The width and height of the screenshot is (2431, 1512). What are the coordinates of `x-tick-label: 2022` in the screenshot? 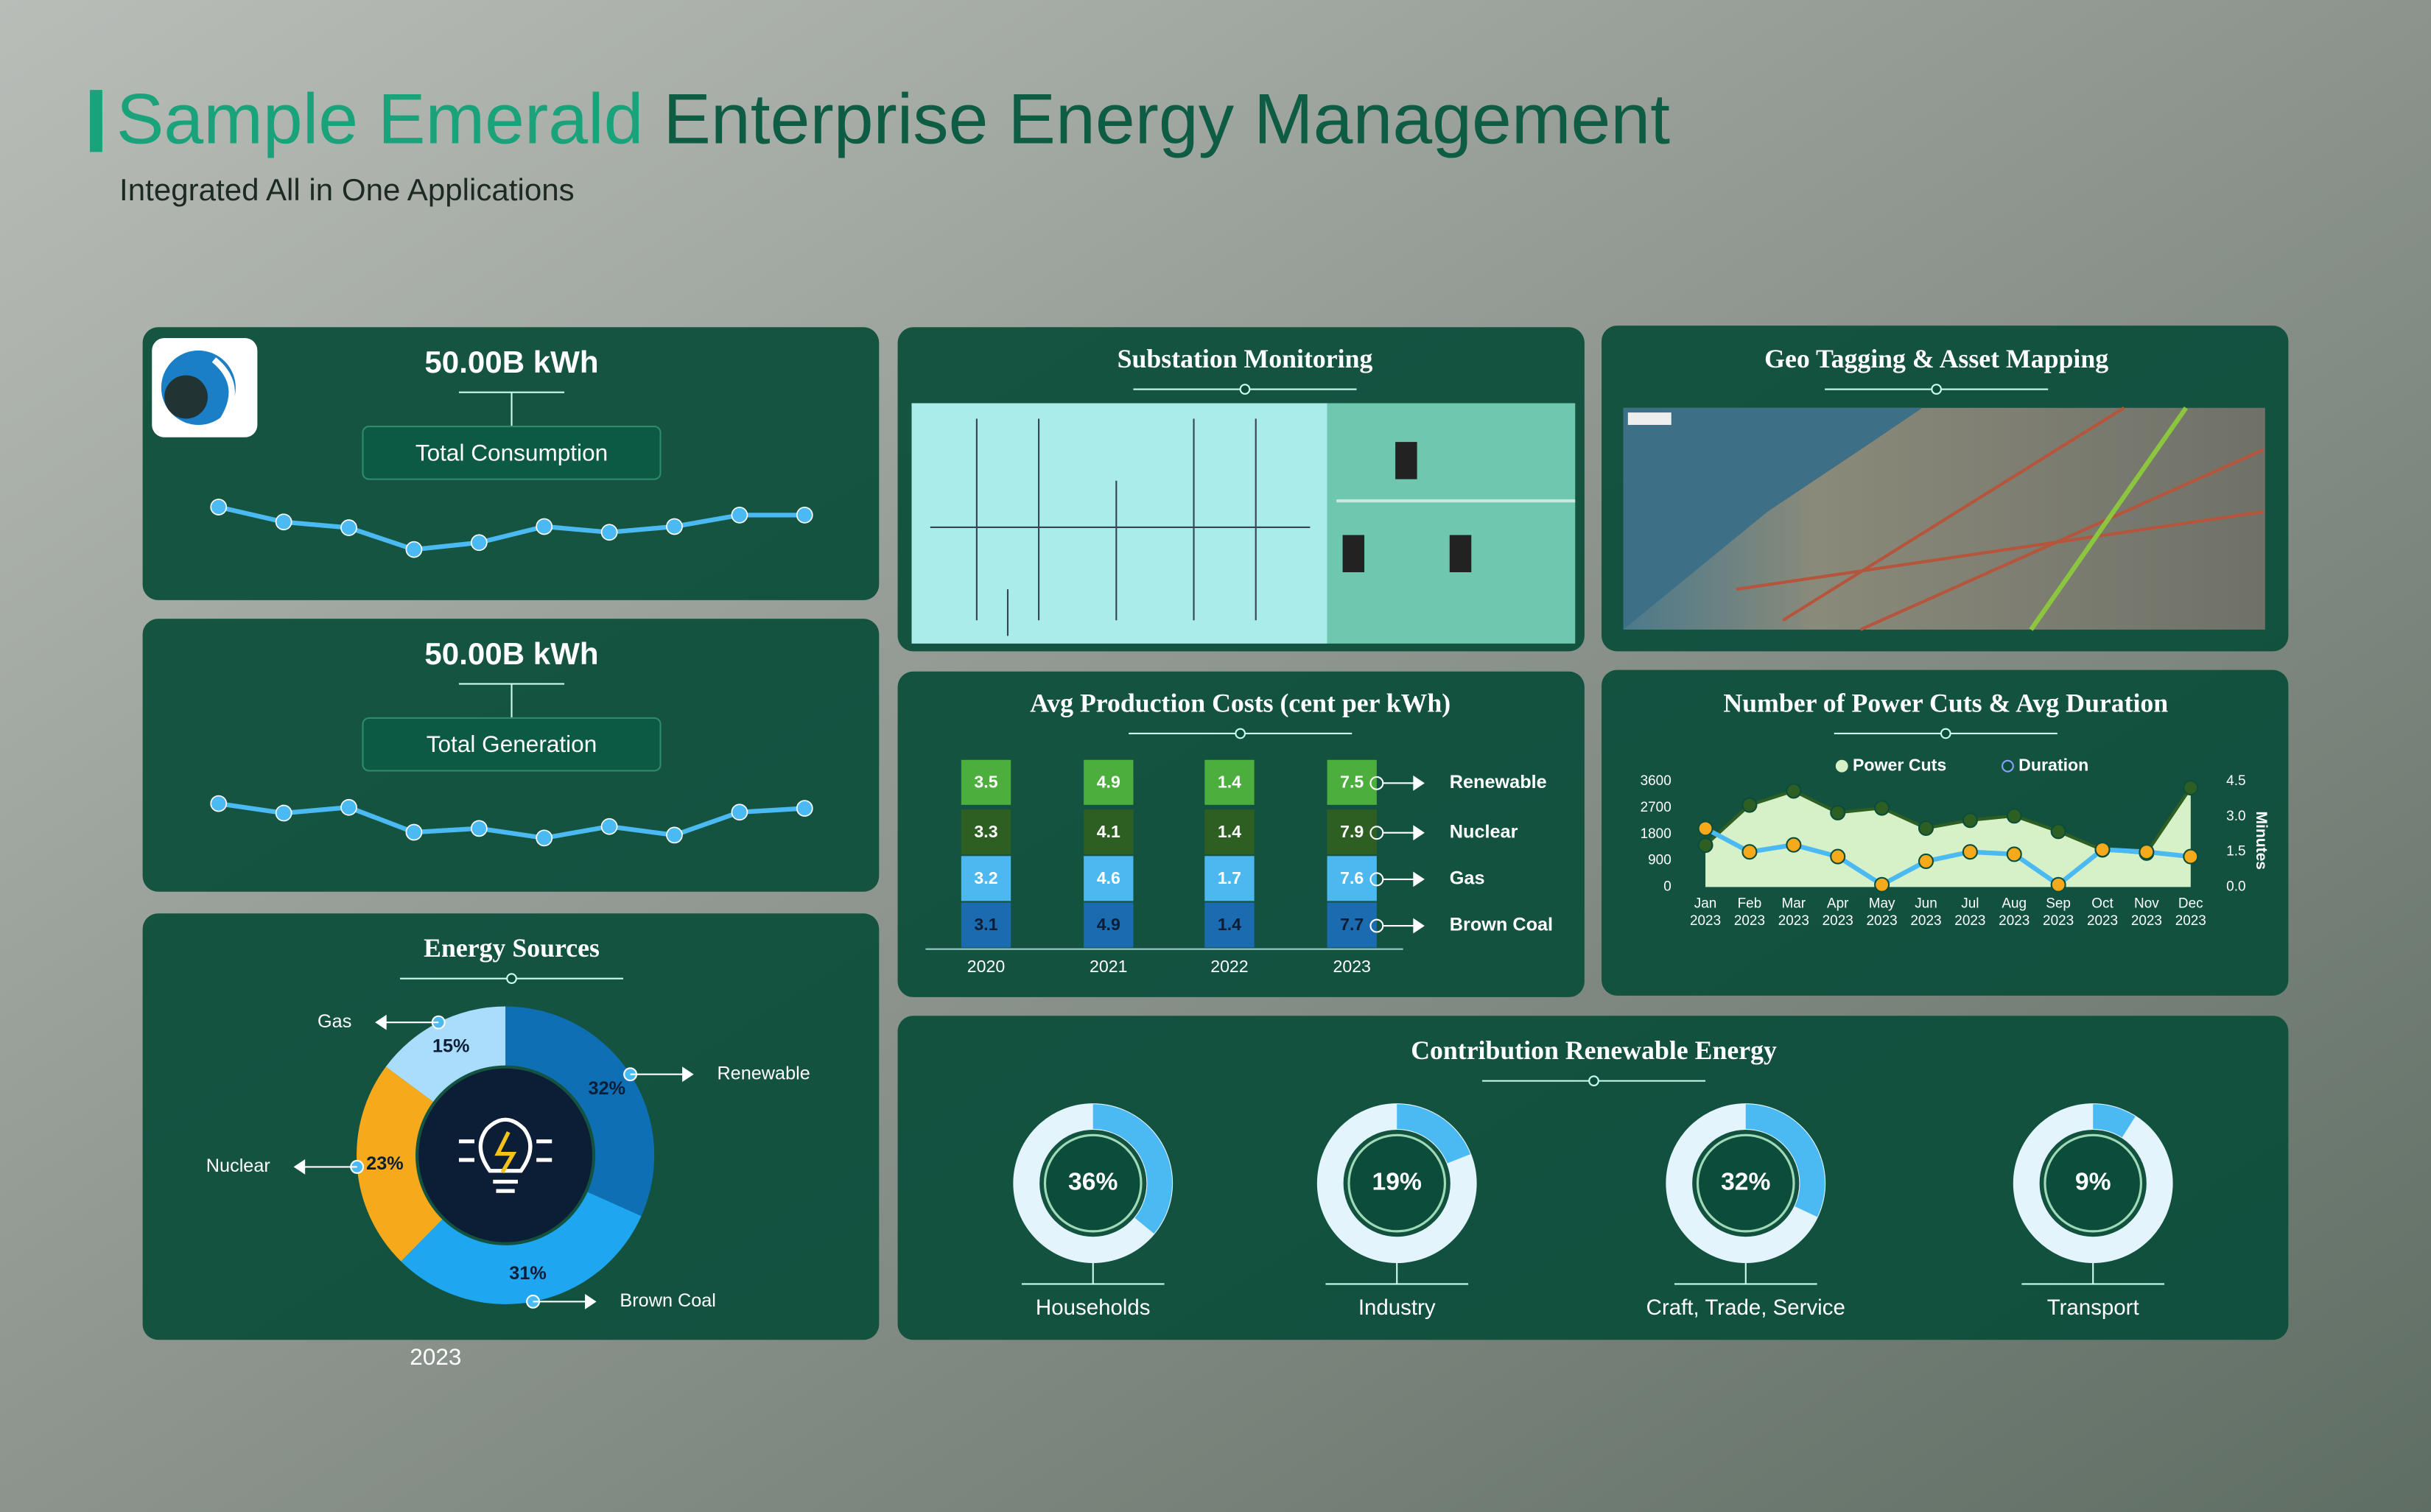 It's located at (1229, 966).